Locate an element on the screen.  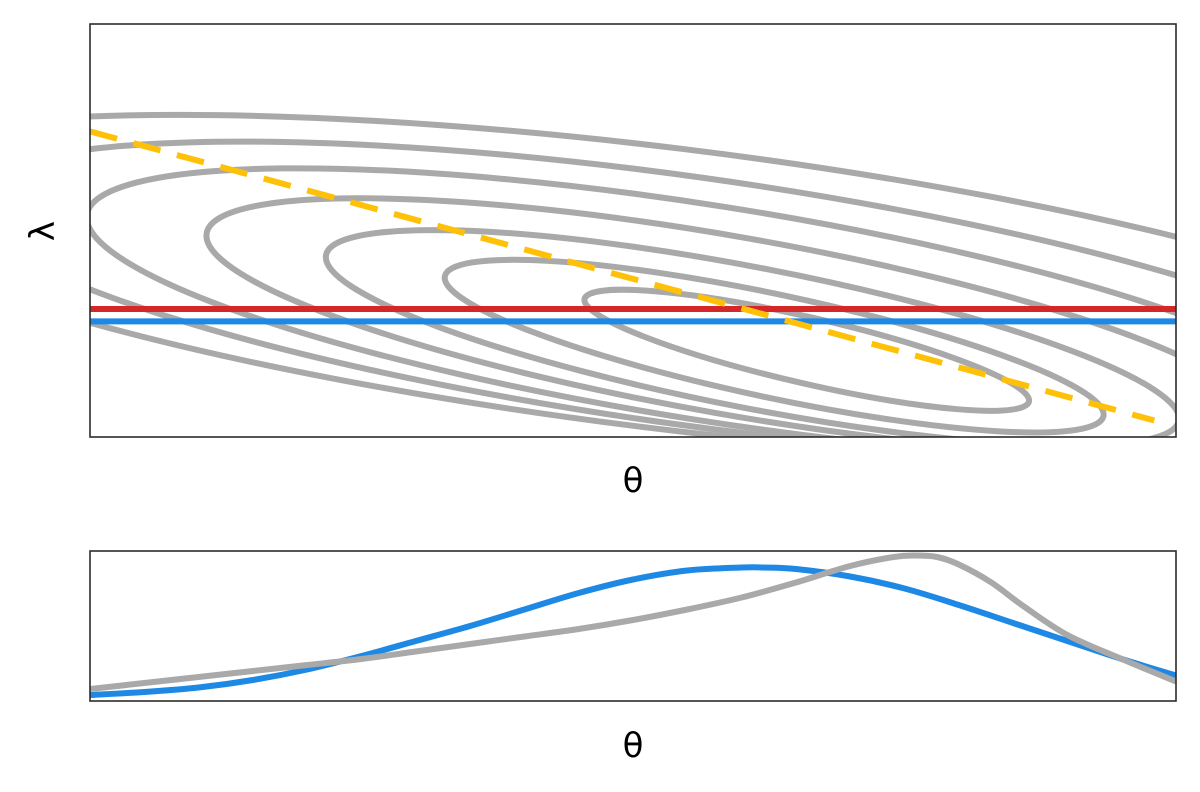
top-x-axis-label: θ is located at coordinates (633, 481).